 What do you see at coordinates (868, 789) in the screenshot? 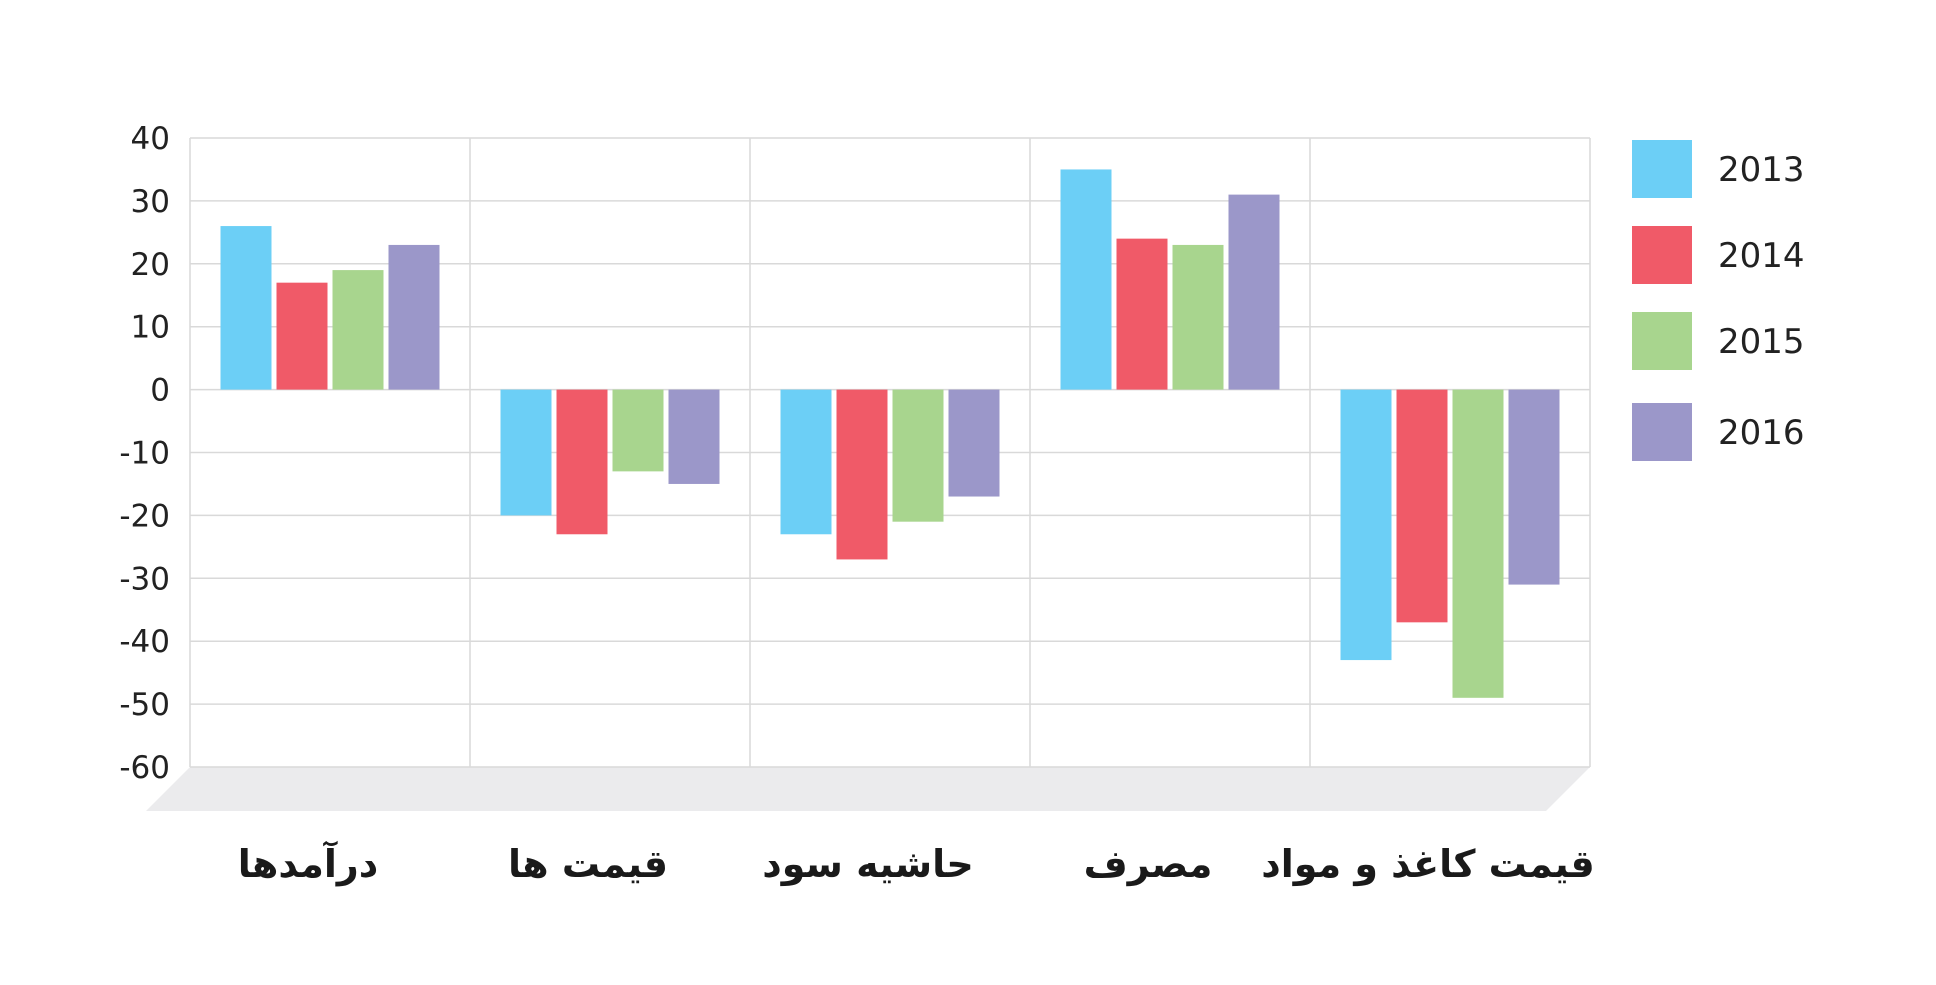
I see `chart-floor` at bounding box center [868, 789].